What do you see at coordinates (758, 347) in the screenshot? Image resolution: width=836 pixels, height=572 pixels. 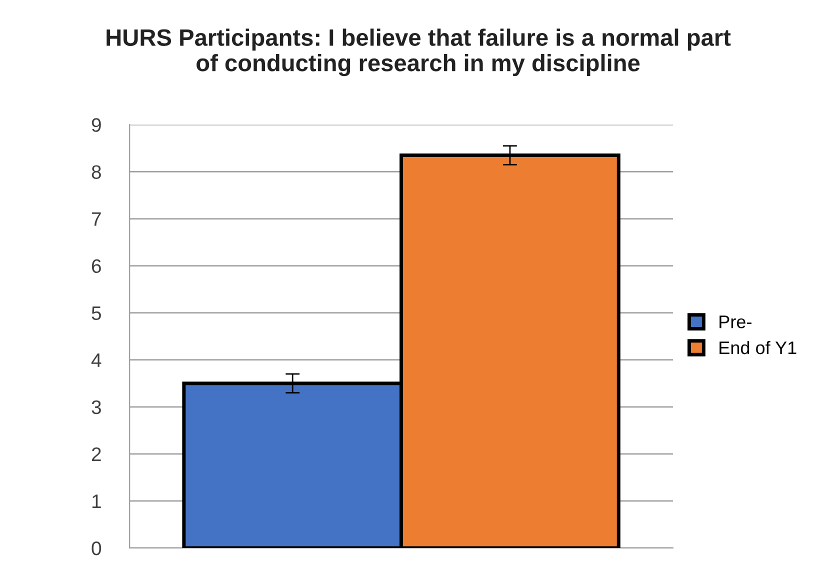 I see `legend-label: End of Y1` at bounding box center [758, 347].